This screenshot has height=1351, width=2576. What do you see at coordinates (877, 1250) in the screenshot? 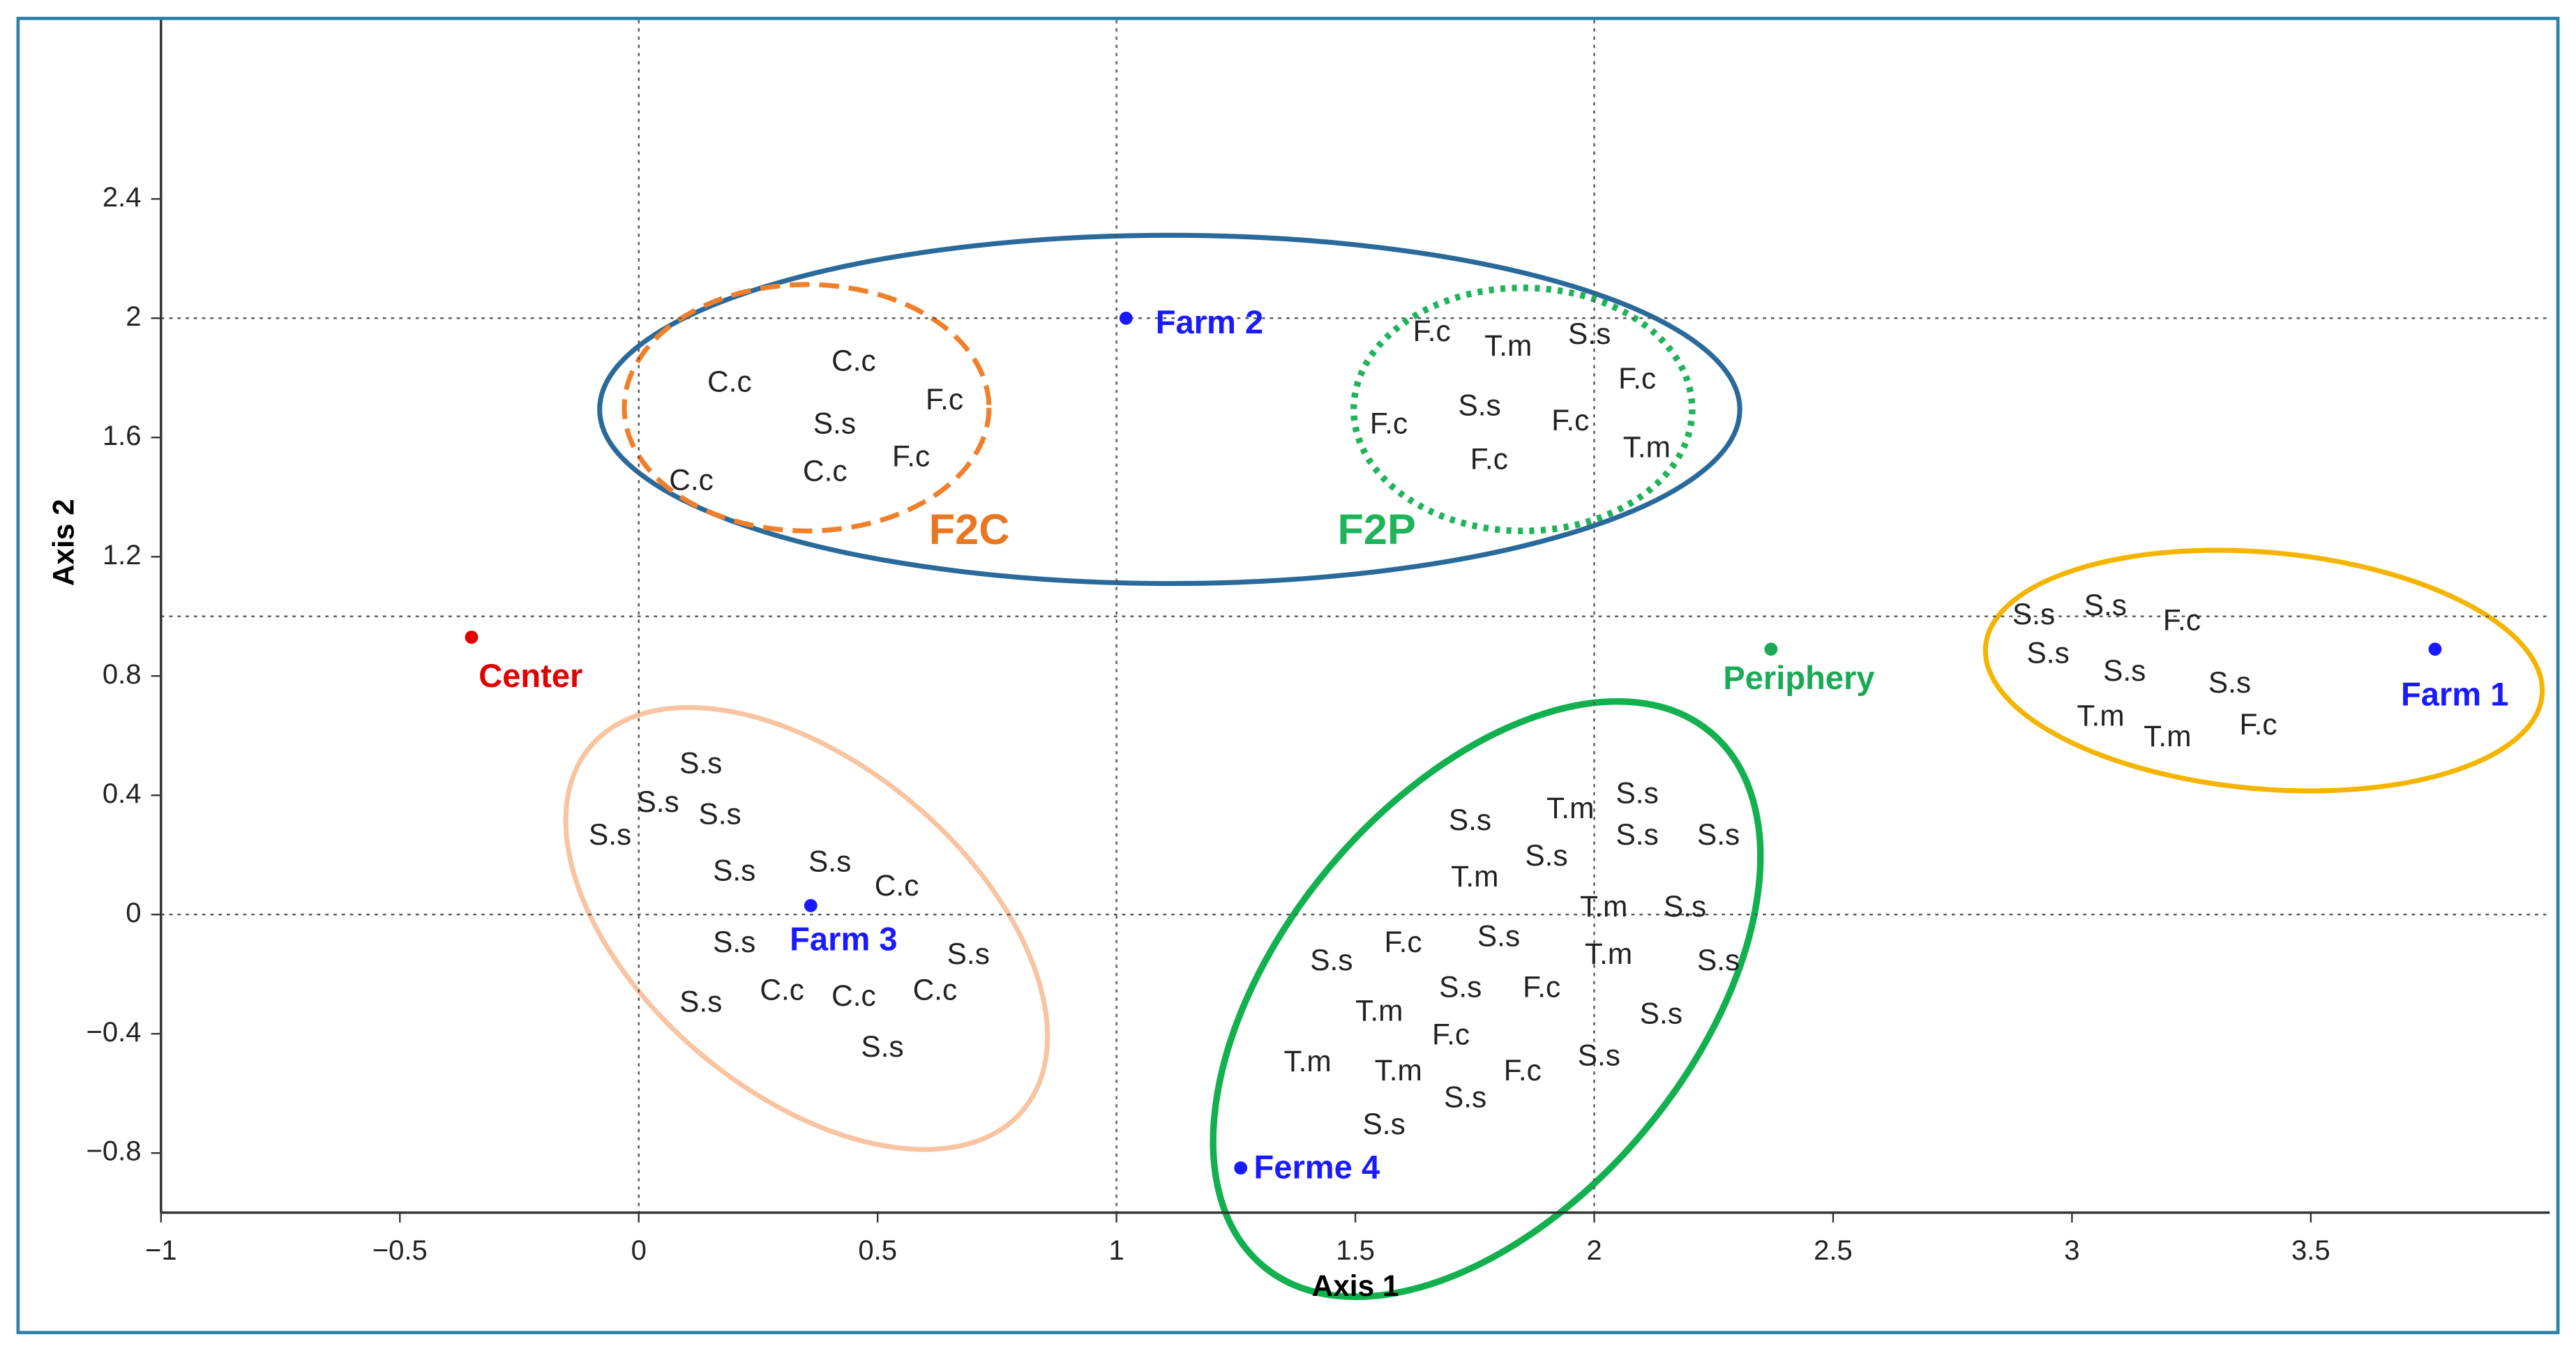
I see `x-tick-label: 0.5` at bounding box center [877, 1250].